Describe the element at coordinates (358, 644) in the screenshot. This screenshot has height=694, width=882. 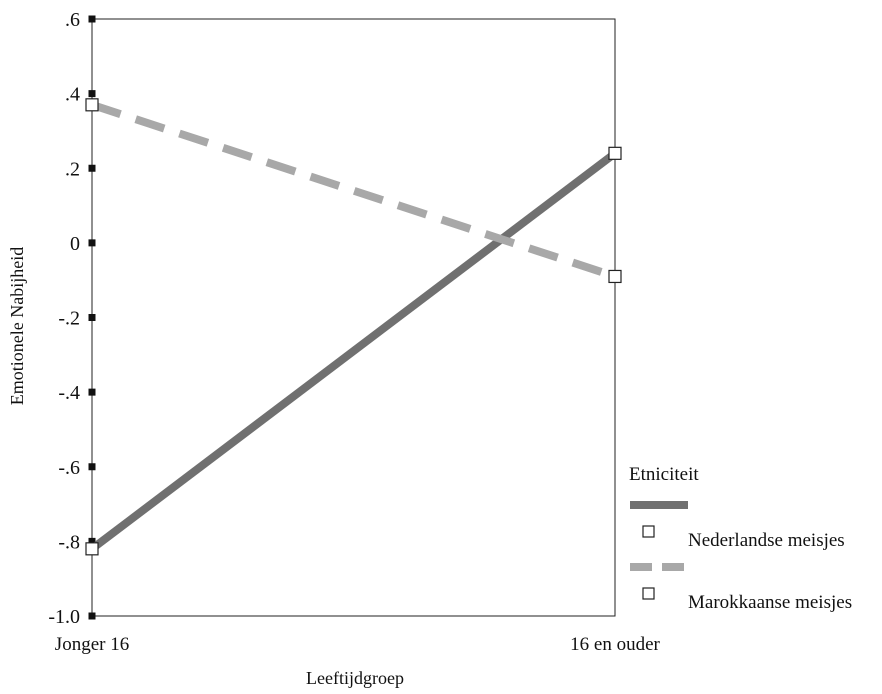
I see `x-axis-tick-labels: Jonger 16 16 en ouder` at that location.